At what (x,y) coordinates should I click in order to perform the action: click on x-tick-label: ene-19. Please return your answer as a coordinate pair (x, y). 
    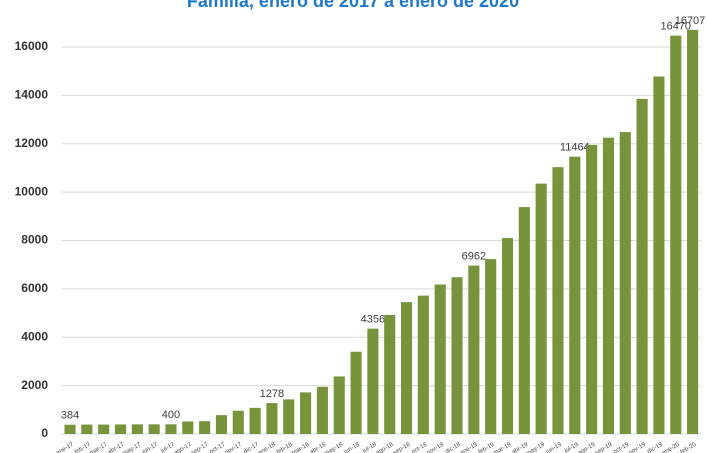
    Looking at the image, I should click on (469, 447).